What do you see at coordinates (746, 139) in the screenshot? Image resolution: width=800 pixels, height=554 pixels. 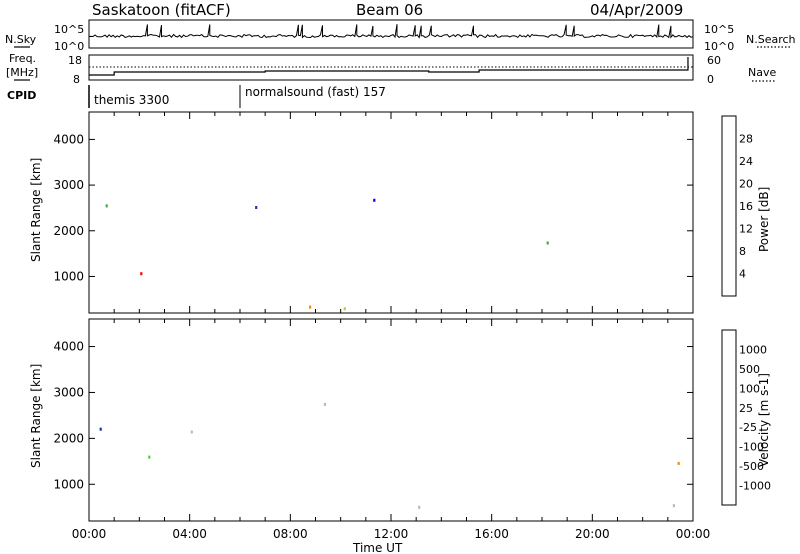 I see `colorbar-tick: 28` at bounding box center [746, 139].